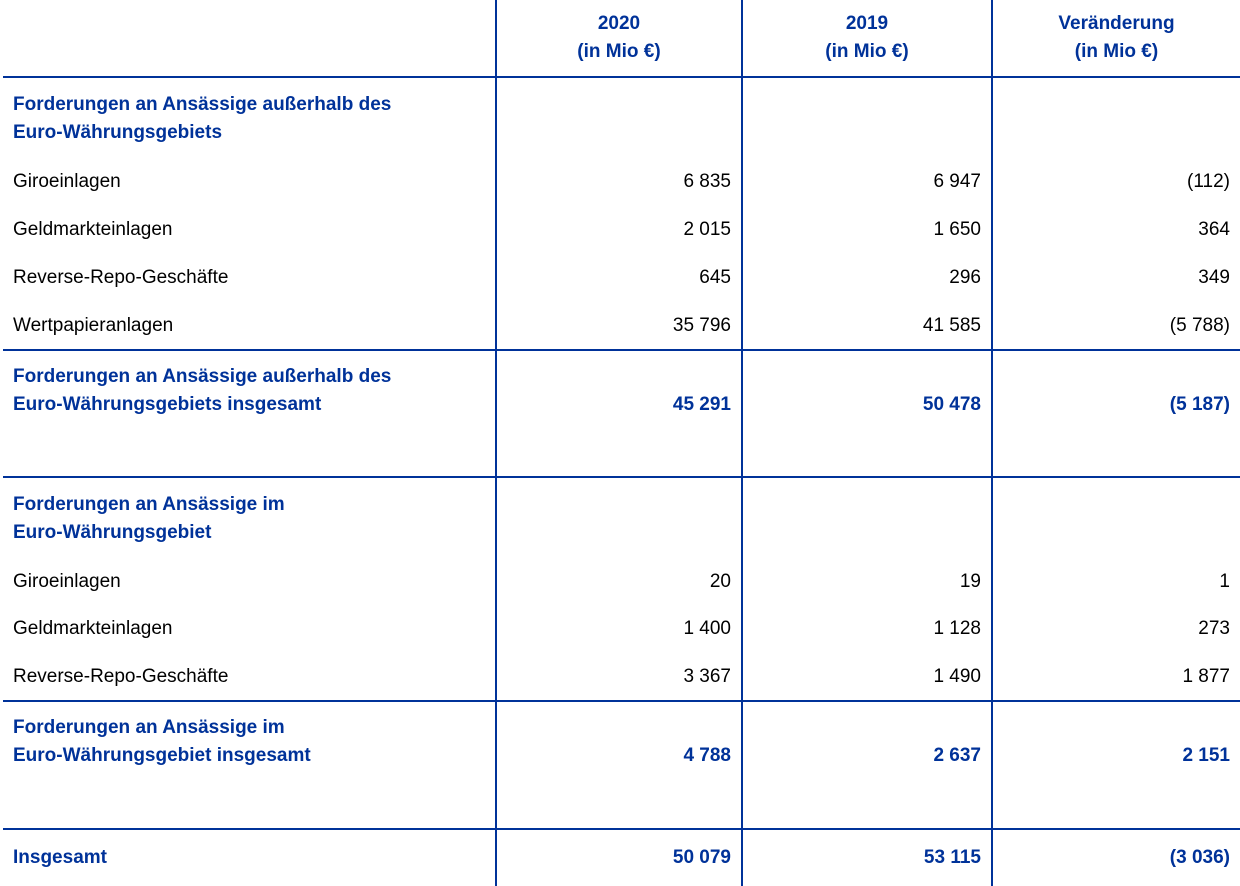  Describe the element at coordinates (1115, 581) in the screenshot. I see `cell-change: 1` at that location.